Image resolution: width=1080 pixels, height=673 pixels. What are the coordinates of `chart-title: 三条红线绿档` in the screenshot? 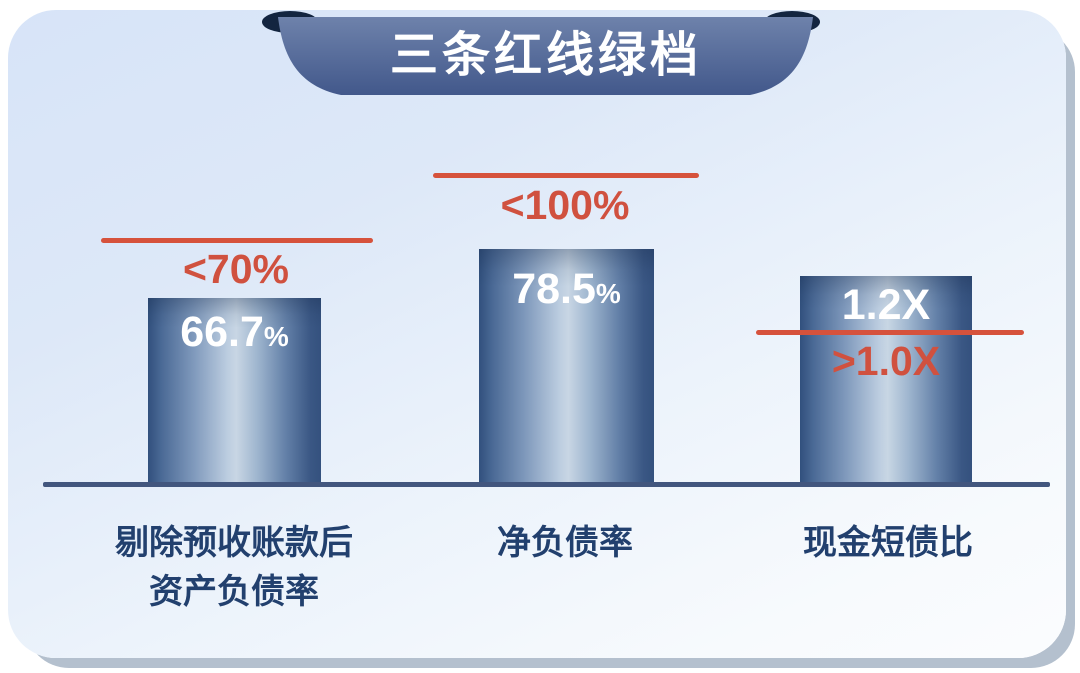 It's located at (545, 55).